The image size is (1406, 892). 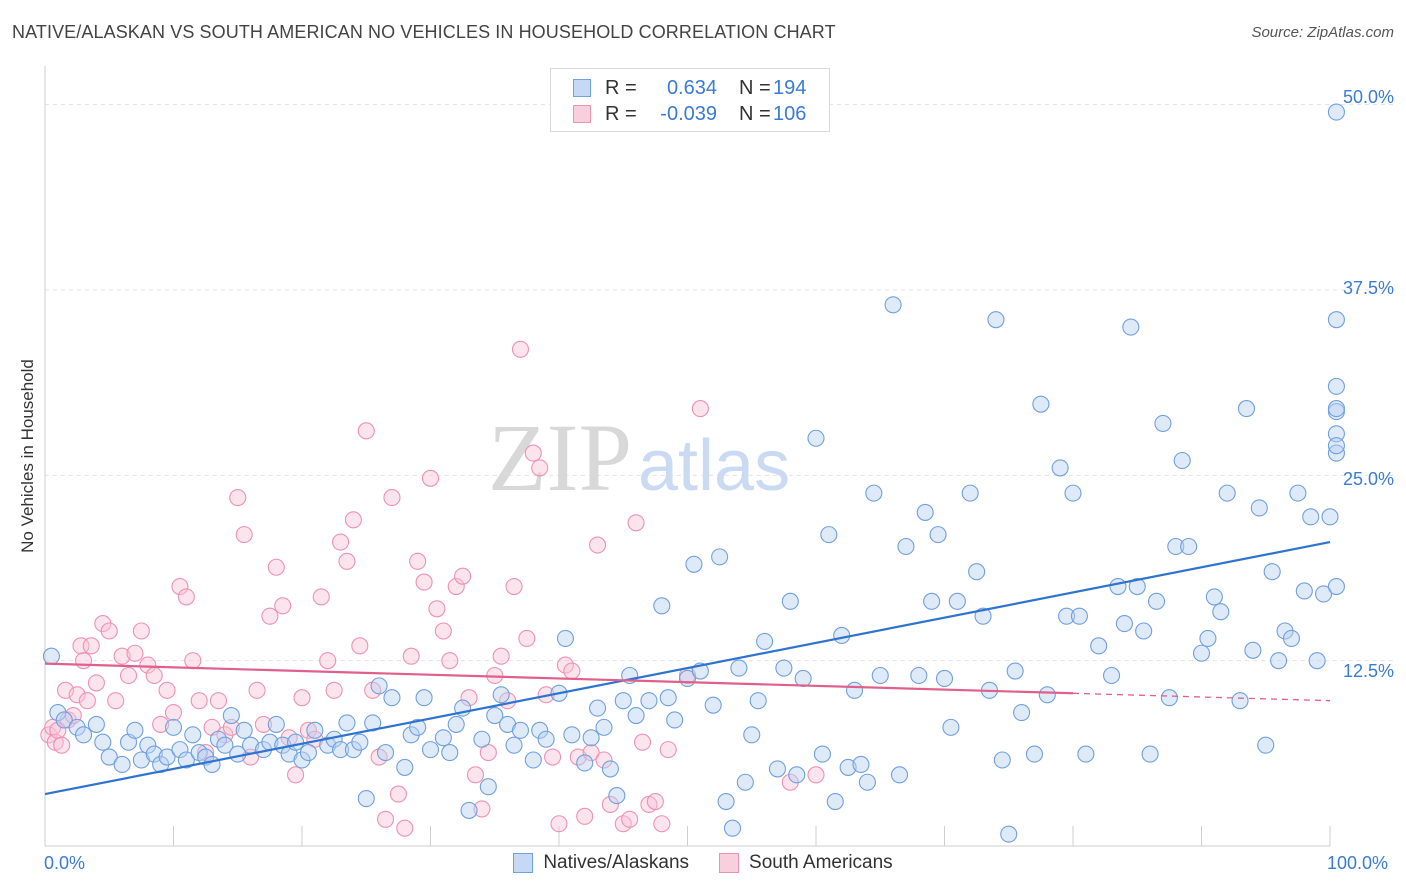 I want to click on y-tick-12-5: 12.5%, so click(x=1368, y=671).